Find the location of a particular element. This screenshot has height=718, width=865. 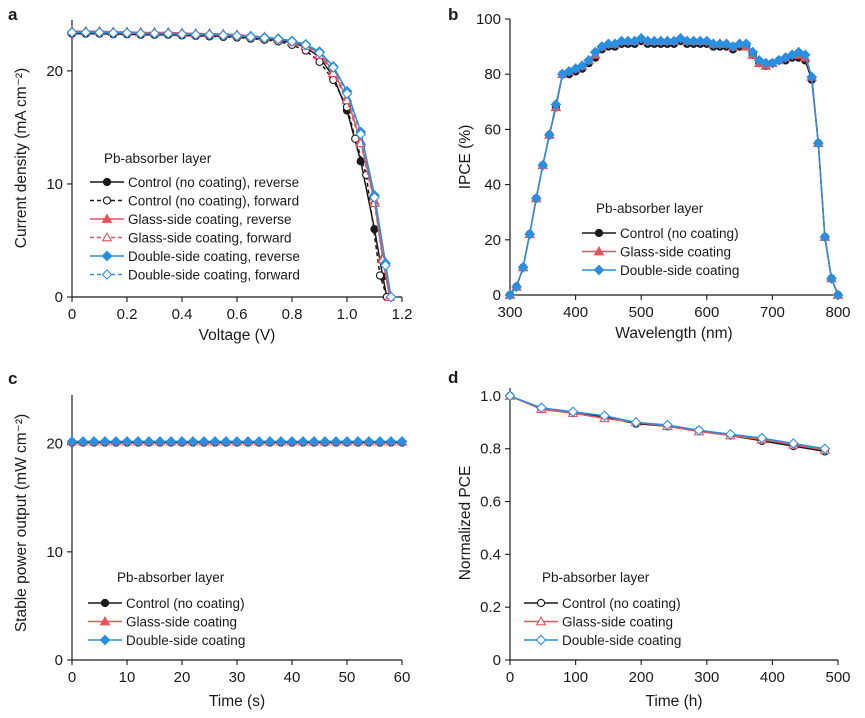

legend-item: Double-side coating, reverse is located at coordinates (195, 256).